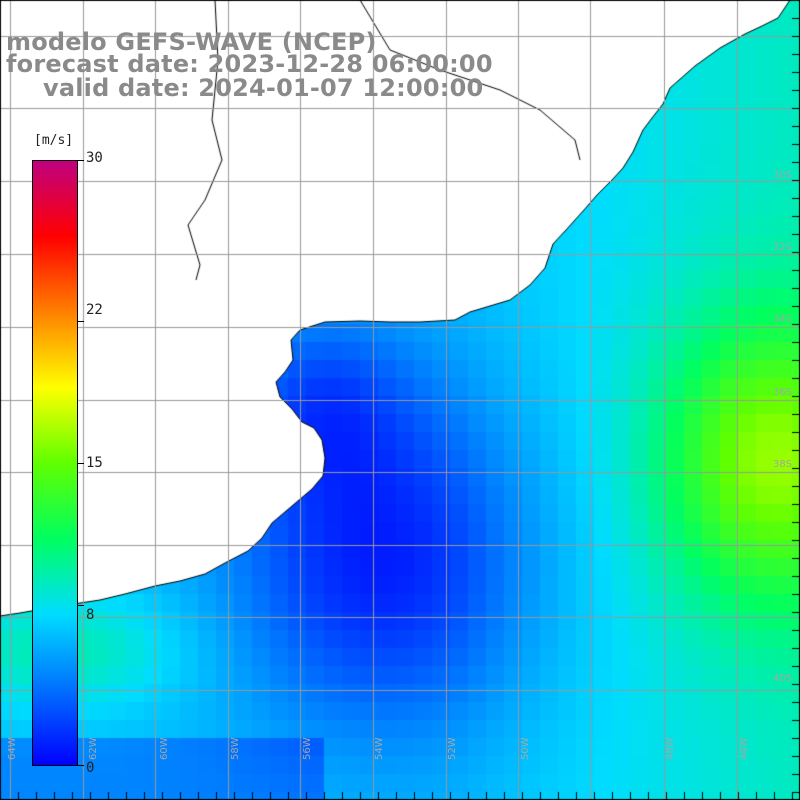 The width and height of the screenshot is (800, 800). Describe the element at coordinates (783, 319) in the screenshot. I see `lat-label-34s: 34S` at that location.